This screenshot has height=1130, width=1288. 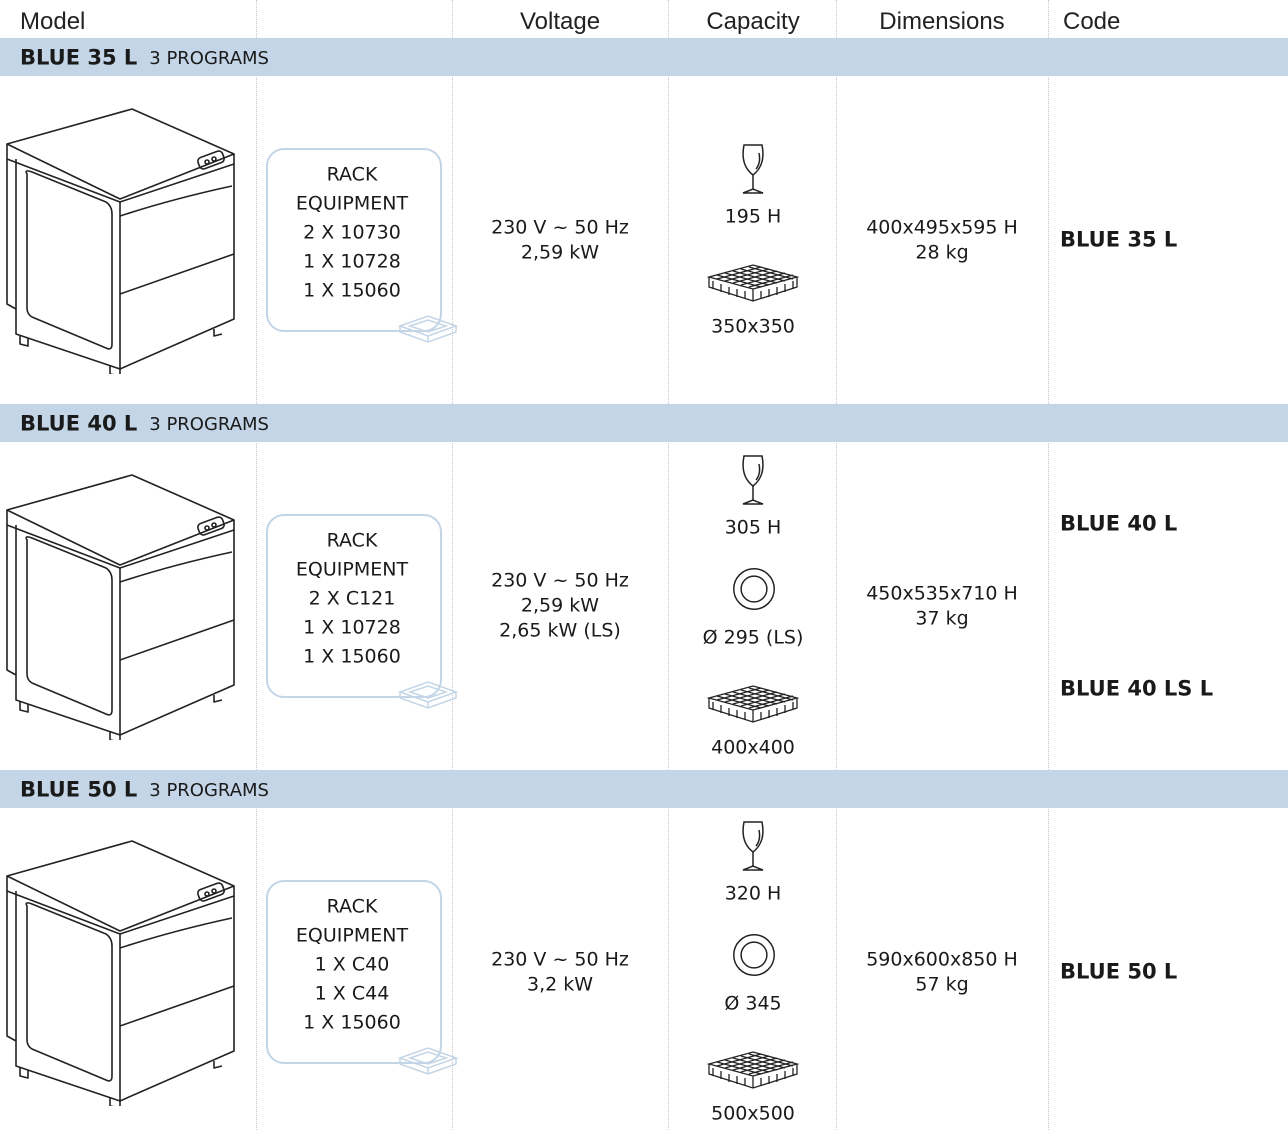 What do you see at coordinates (942, 618) in the screenshot?
I see `dimensions-line: 37 kg` at bounding box center [942, 618].